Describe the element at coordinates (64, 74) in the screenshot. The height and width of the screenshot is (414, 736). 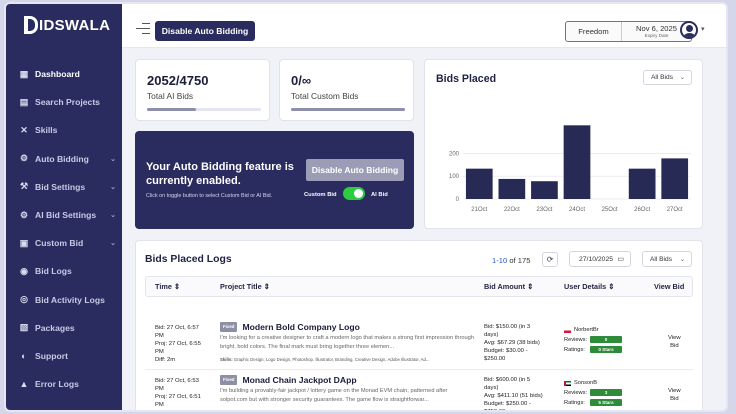
I see `sidebar-item-dashboard: ▦ Dashboard` at that location.